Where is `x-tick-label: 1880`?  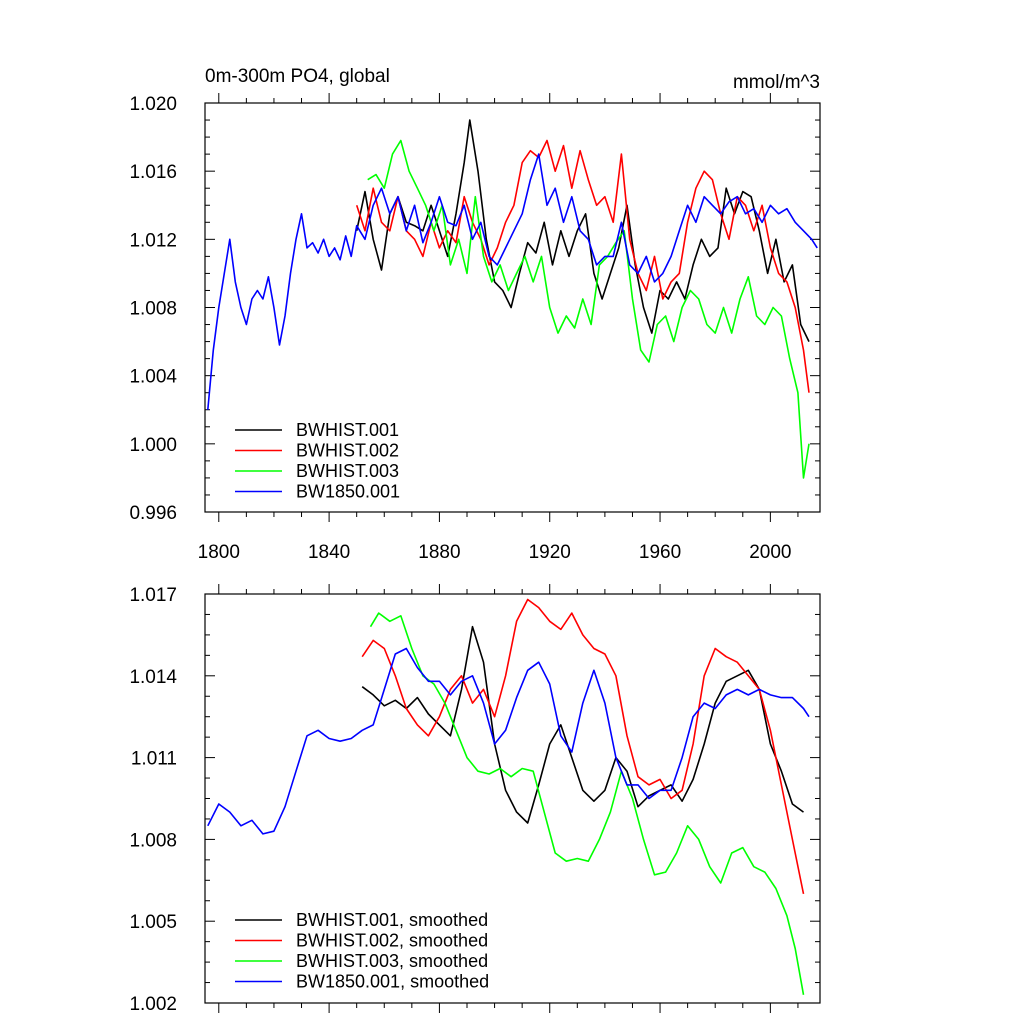
x-tick-label: 1880 is located at coordinates (439, 552).